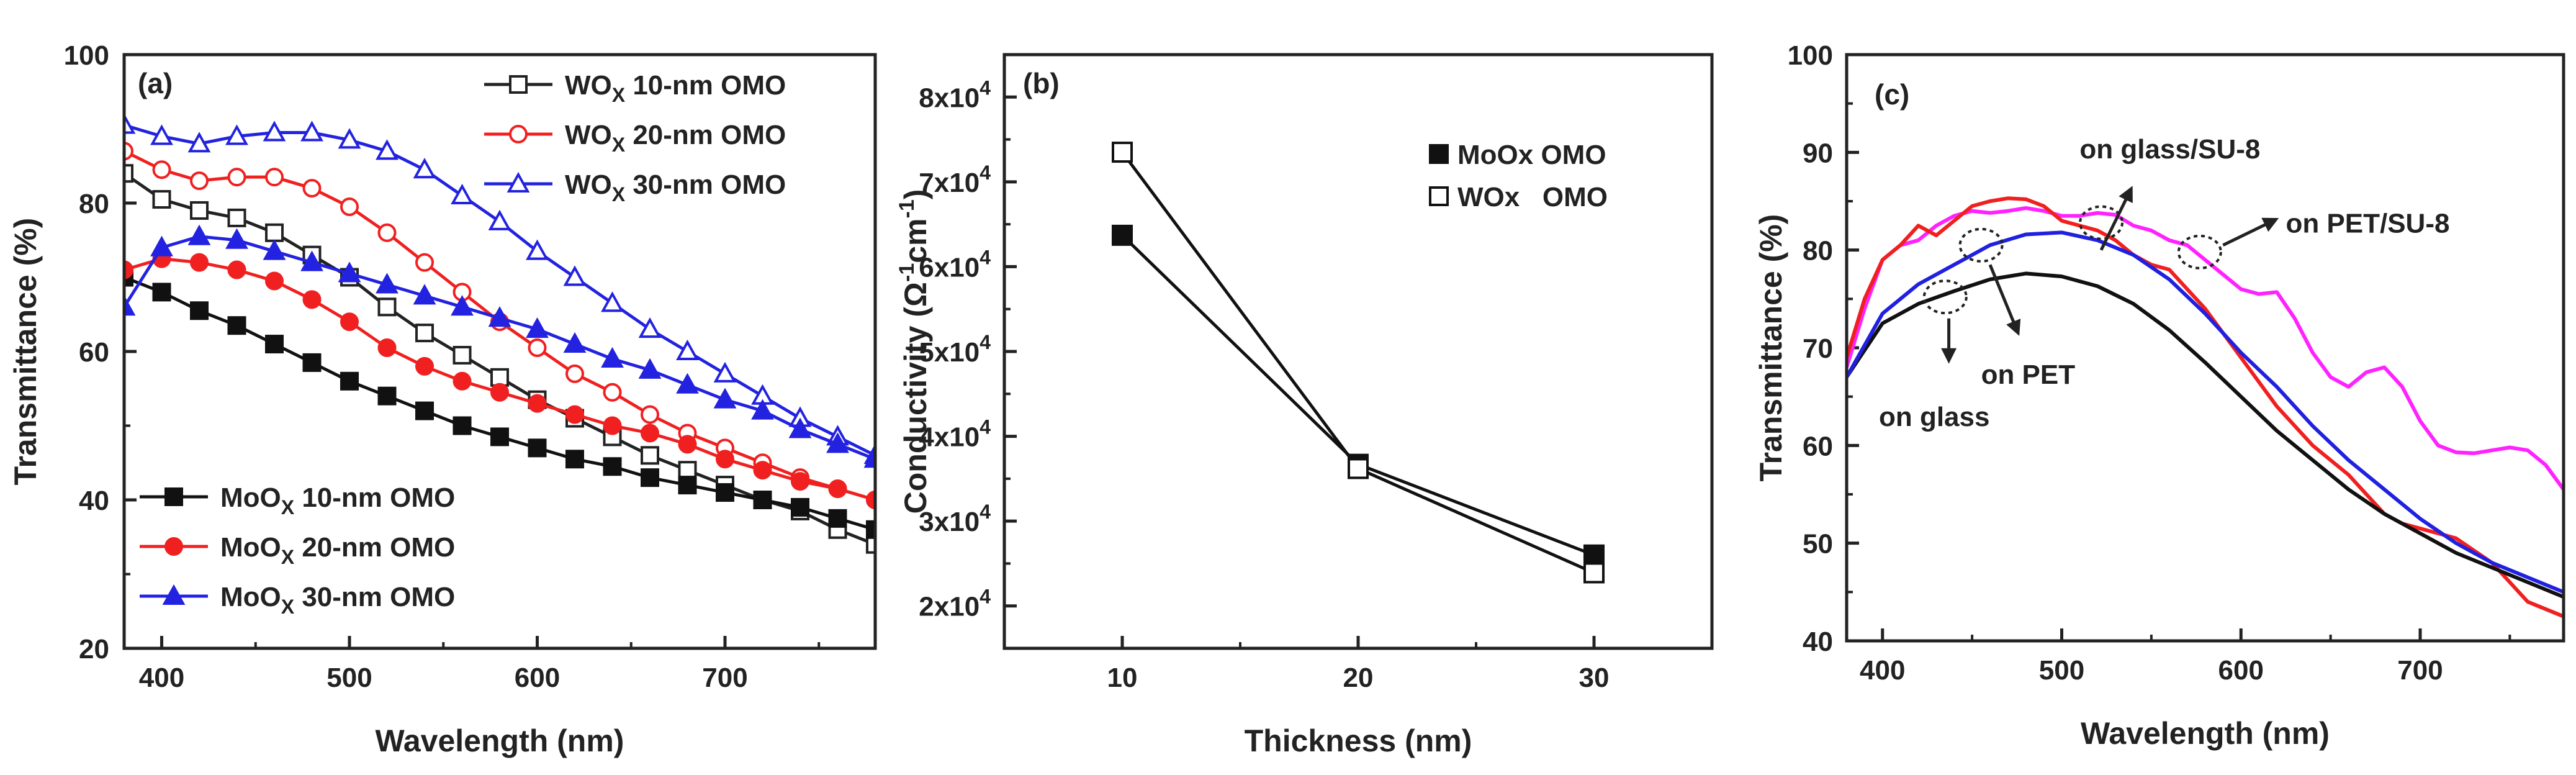 This screenshot has height=775, width=2576. I want to click on y-tick-label: 8x10⁴, so click(955, 95).